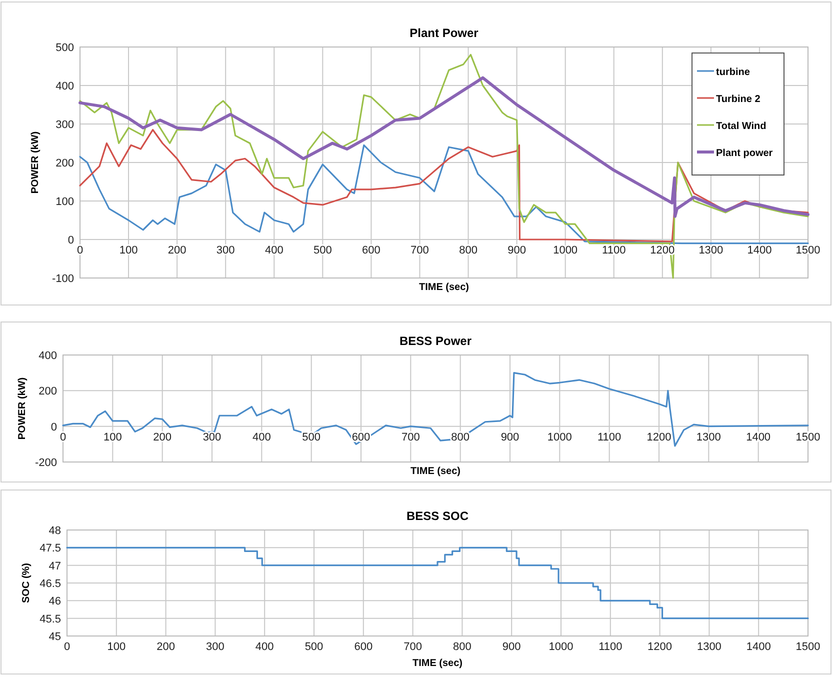 Image resolution: width=833 pixels, height=677 pixels. What do you see at coordinates (50, 548) in the screenshot?
I see `y-tick-label: 47.5` at bounding box center [50, 548].